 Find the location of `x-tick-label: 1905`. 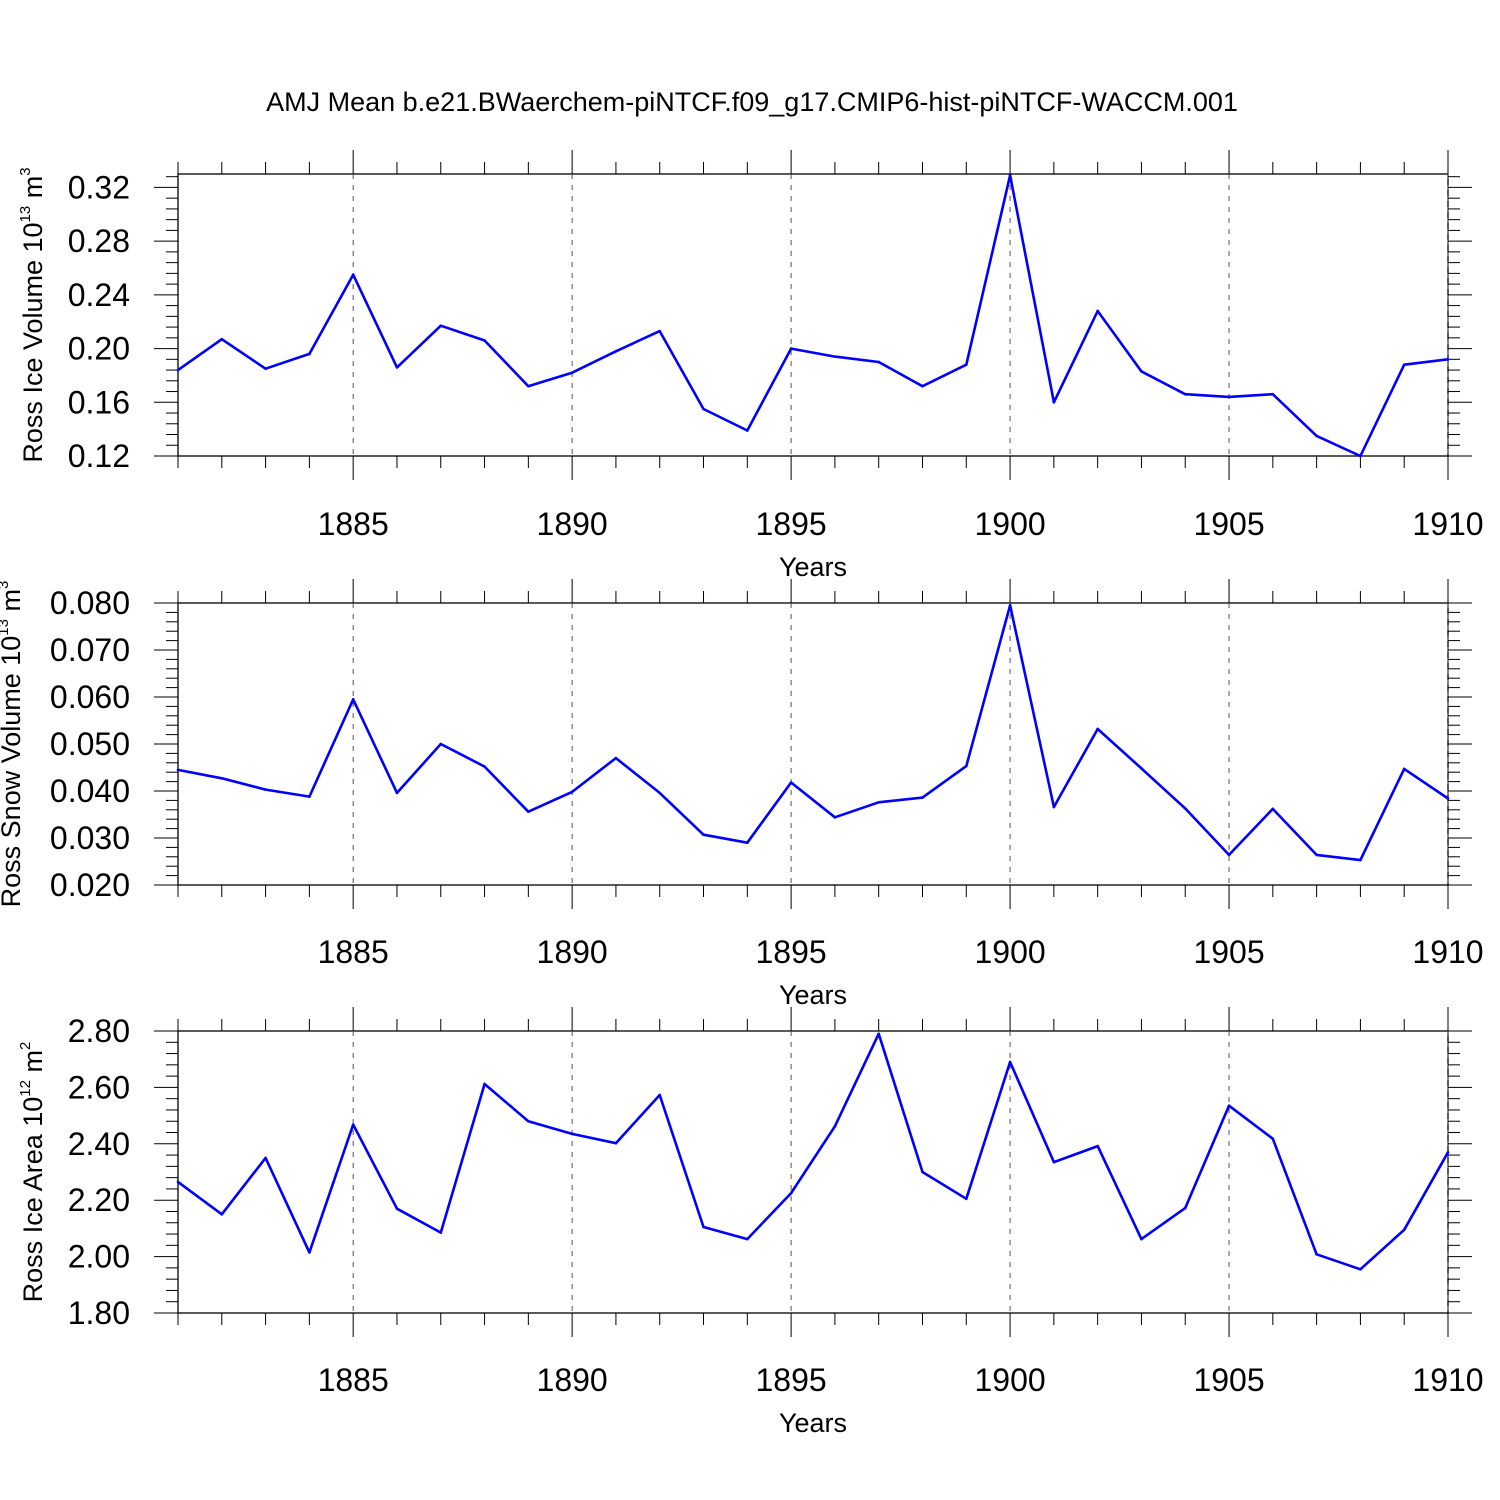

x-tick-label: 1905 is located at coordinates (1228, 1380).